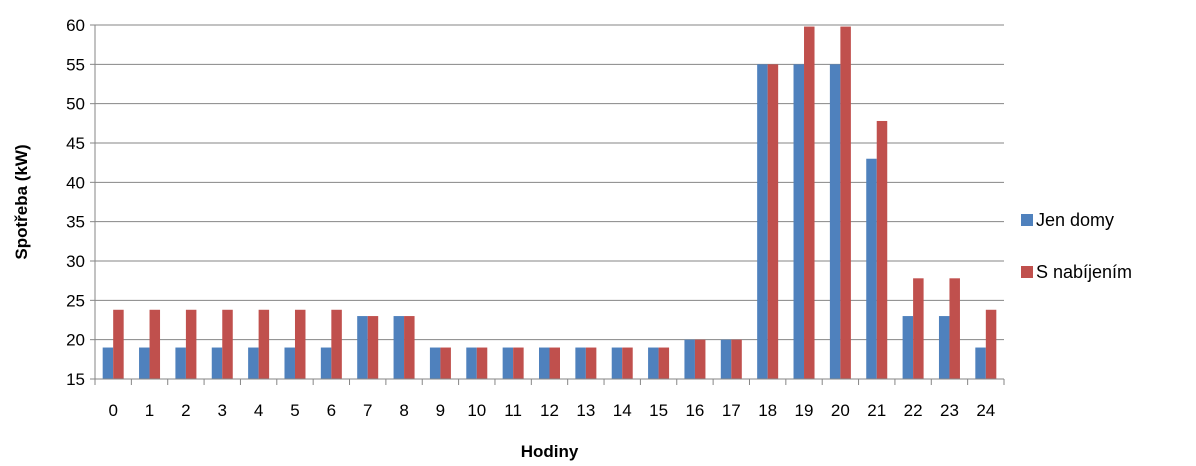 This screenshot has height=466, width=1196. What do you see at coordinates (331, 410) in the screenshot?
I see `x-tick-label-6: 6` at bounding box center [331, 410].